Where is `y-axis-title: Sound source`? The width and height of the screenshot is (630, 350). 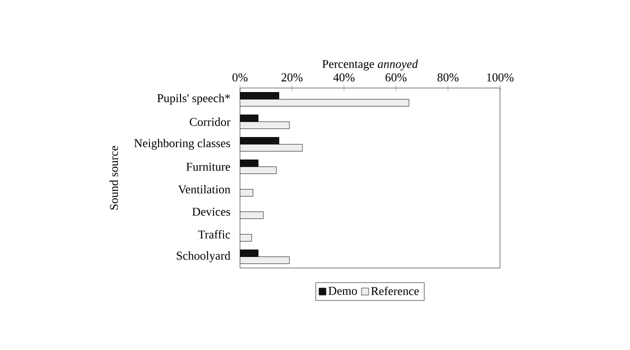 y-axis-title: Sound source is located at coordinates (114, 178).